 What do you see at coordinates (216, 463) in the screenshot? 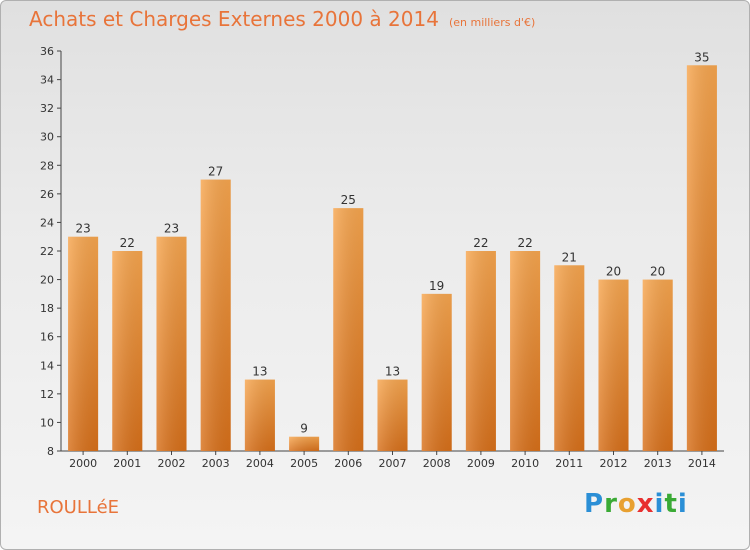
I see `x-tick-label: 2003` at bounding box center [216, 463].